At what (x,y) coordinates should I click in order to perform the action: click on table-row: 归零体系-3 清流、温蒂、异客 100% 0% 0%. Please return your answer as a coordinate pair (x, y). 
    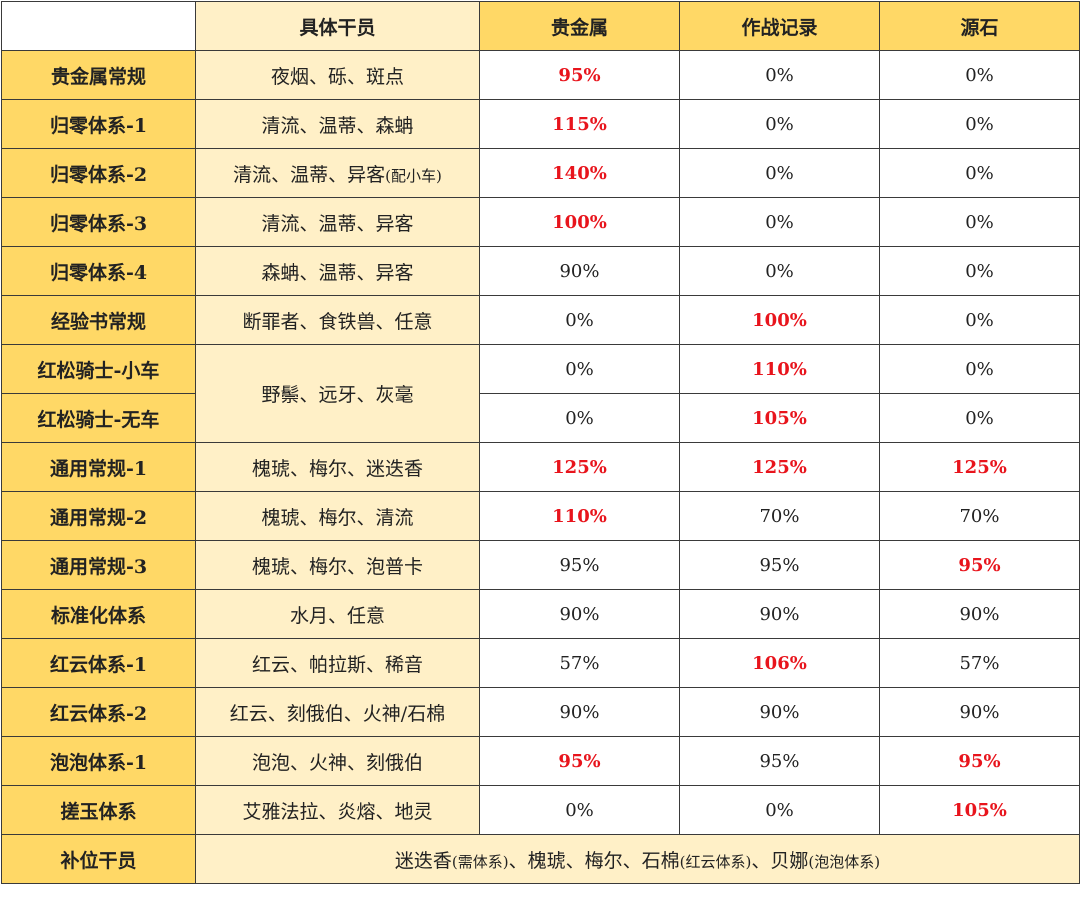
    Looking at the image, I should click on (540, 222).